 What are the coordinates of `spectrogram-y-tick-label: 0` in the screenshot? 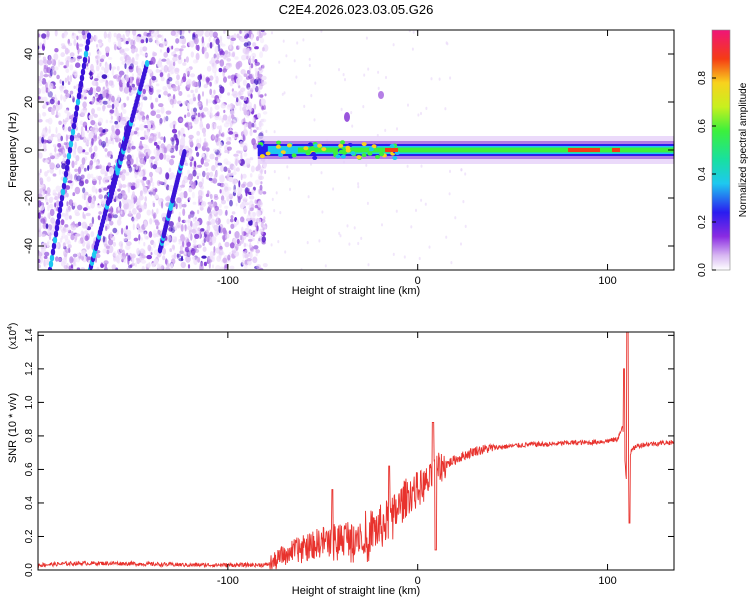 It's located at (29, 150).